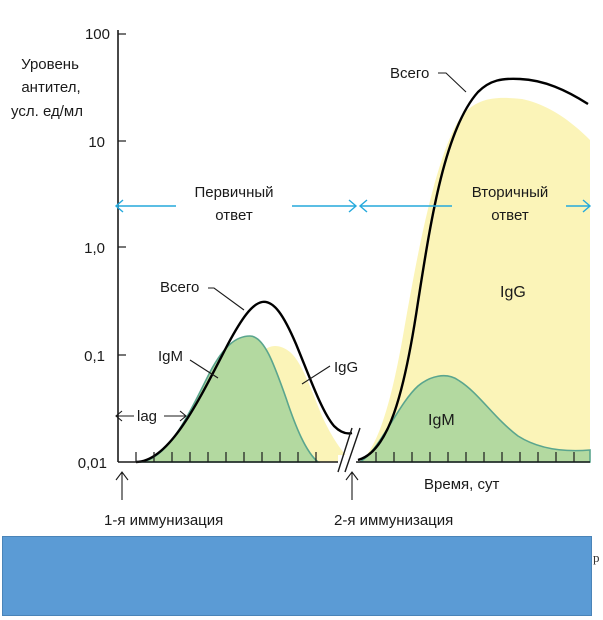  Describe the element at coordinates (510, 192) in the screenshot. I see `secondary-response-label-line-1: Вторичный` at that location.